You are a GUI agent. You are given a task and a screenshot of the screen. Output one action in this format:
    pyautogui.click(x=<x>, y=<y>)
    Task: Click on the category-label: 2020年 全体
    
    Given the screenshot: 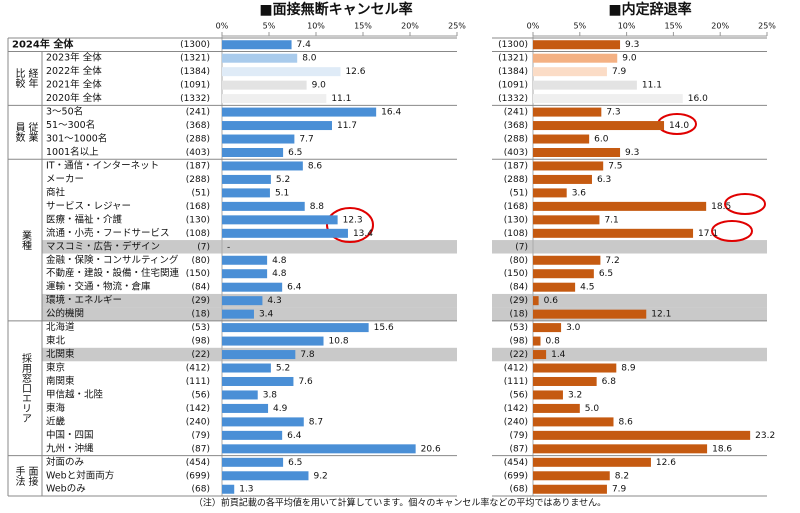 What is the action you would take?
    pyautogui.click(x=74, y=98)
    